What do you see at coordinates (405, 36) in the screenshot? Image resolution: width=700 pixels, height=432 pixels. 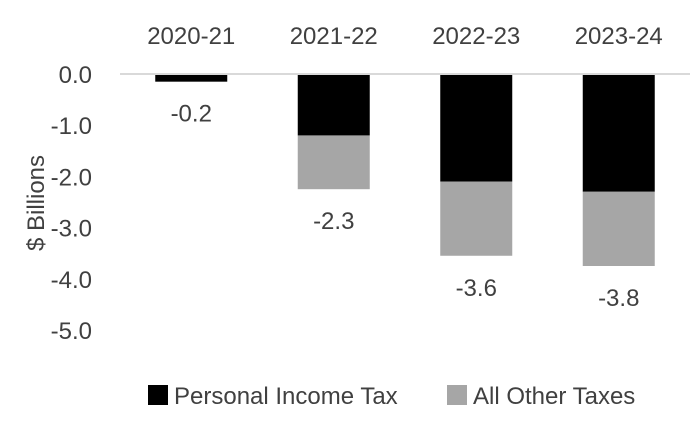 I see `category-labels: 2020-21 2021-22 2022-23 2023-24` at bounding box center [405, 36].